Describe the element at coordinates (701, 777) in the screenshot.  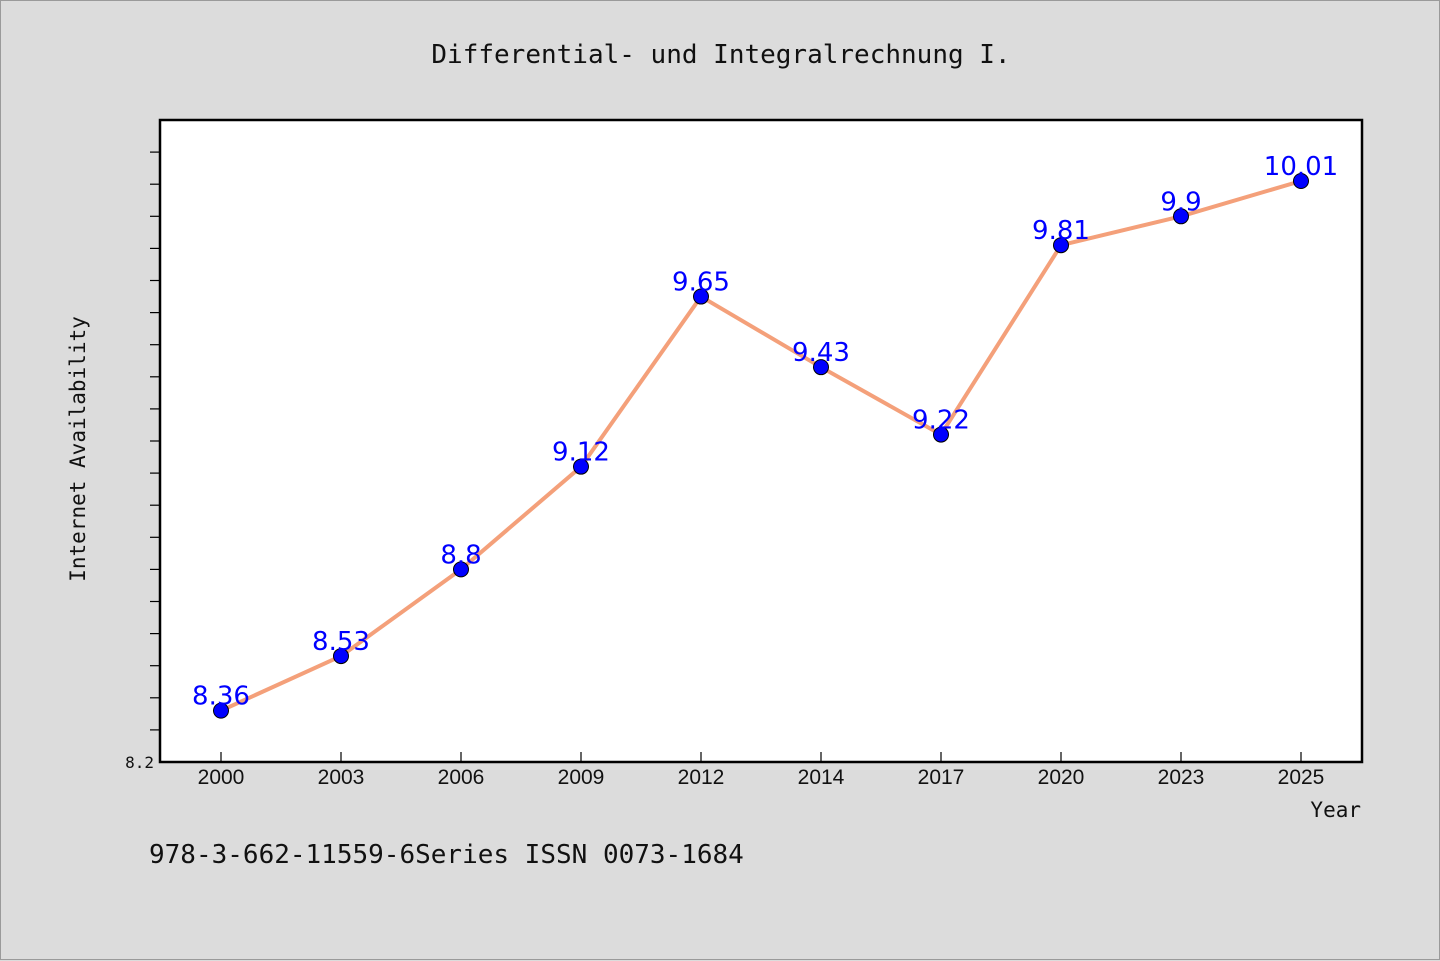
I see `x-tick-label: 2012` at that location.